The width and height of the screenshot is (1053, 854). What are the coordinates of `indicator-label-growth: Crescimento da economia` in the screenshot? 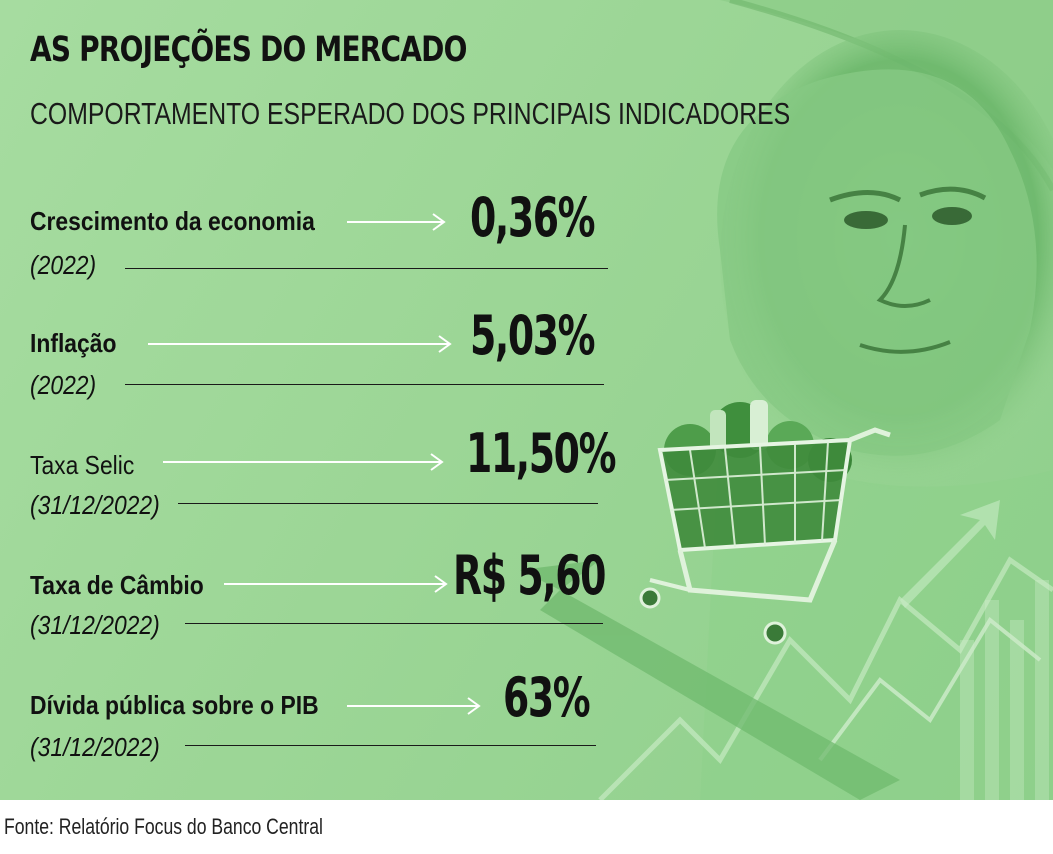 It's located at (172, 221).